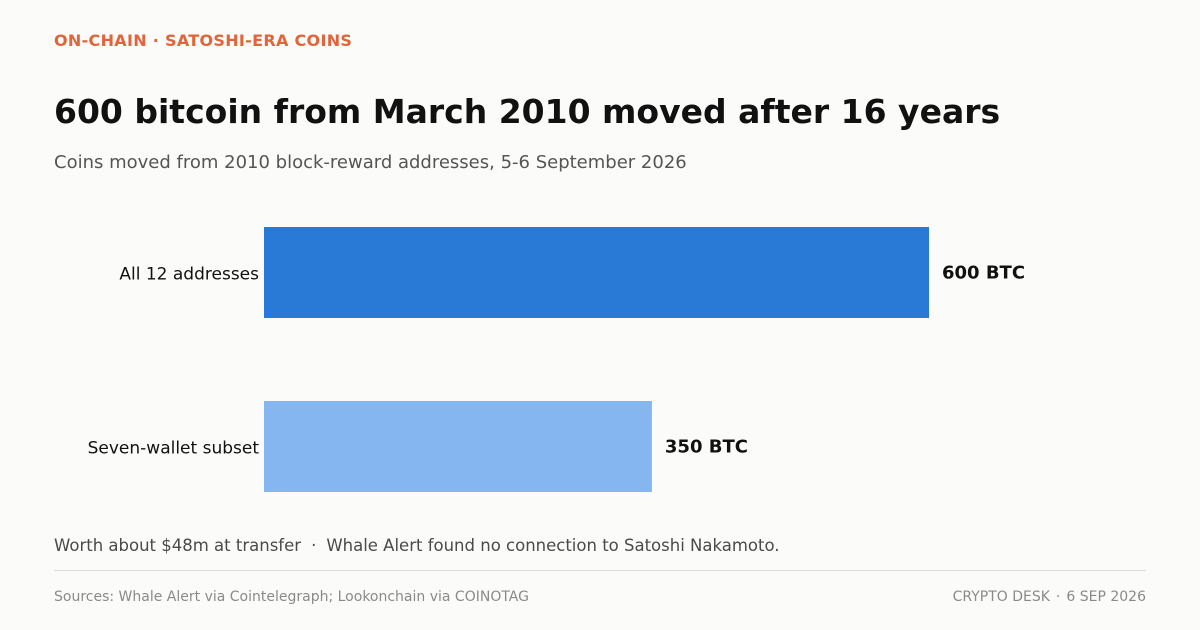  What do you see at coordinates (1001, 597) in the screenshot?
I see `desk-name: CRYPTO DESK` at bounding box center [1001, 597].